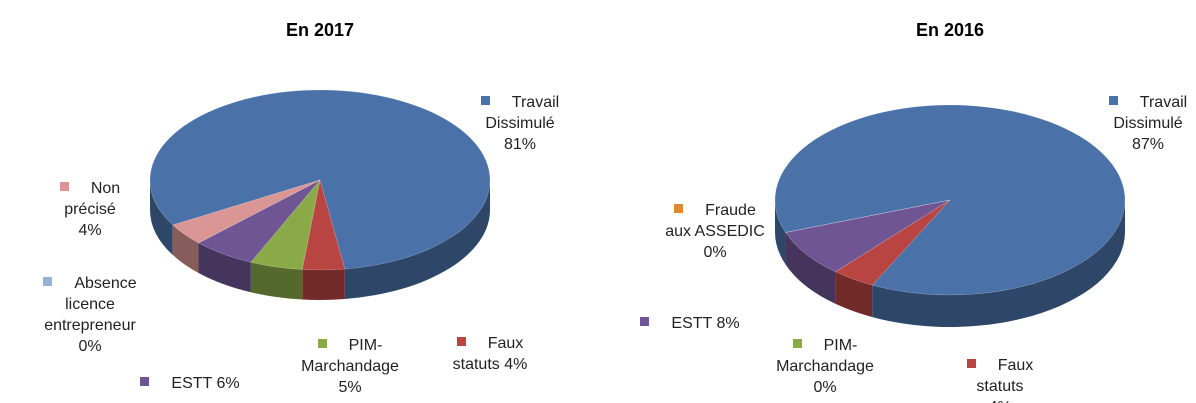  I want to click on data-label: ESTT 8%, so click(690, 323).